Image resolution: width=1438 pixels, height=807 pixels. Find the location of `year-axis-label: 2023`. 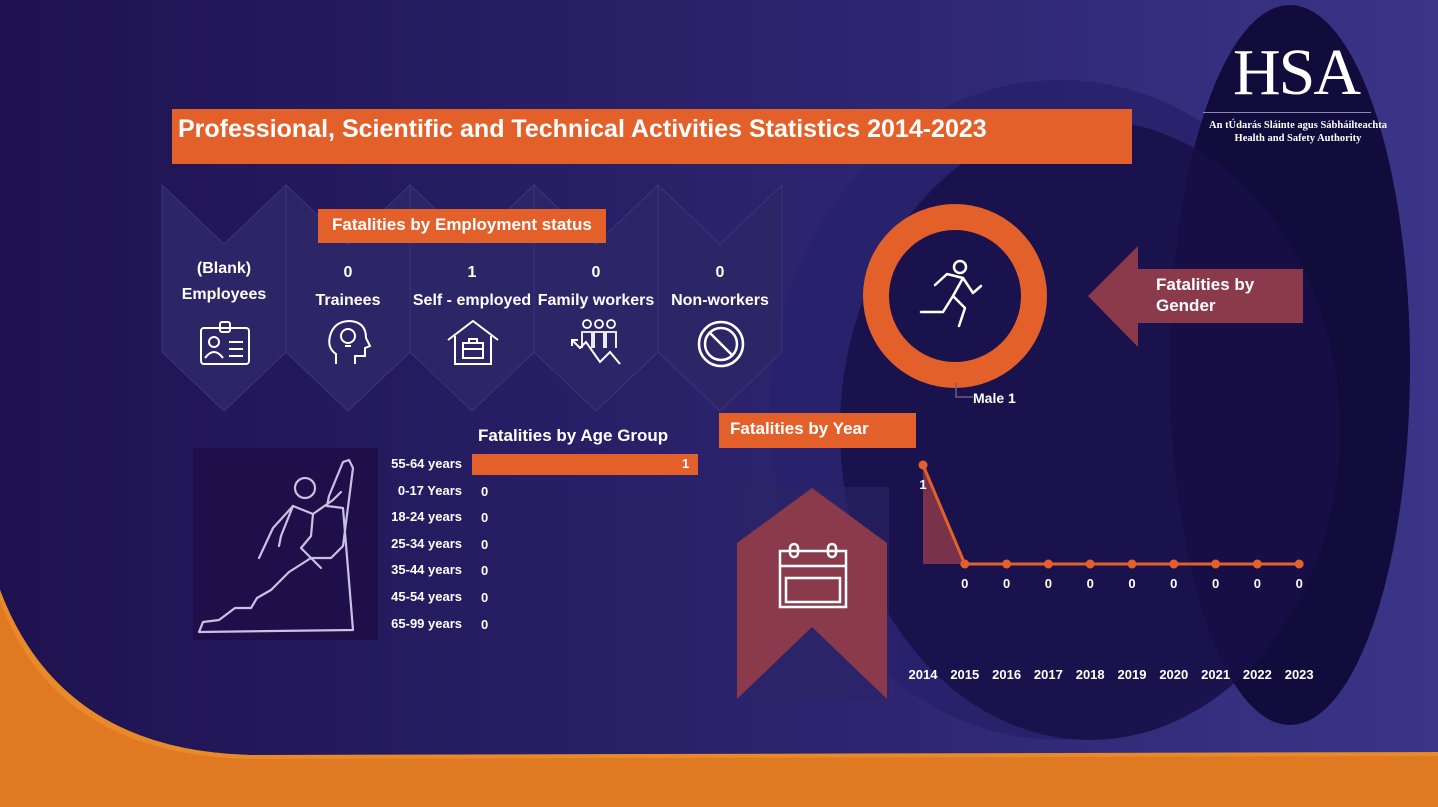

year-axis-label: 2023 is located at coordinates (1299, 674).